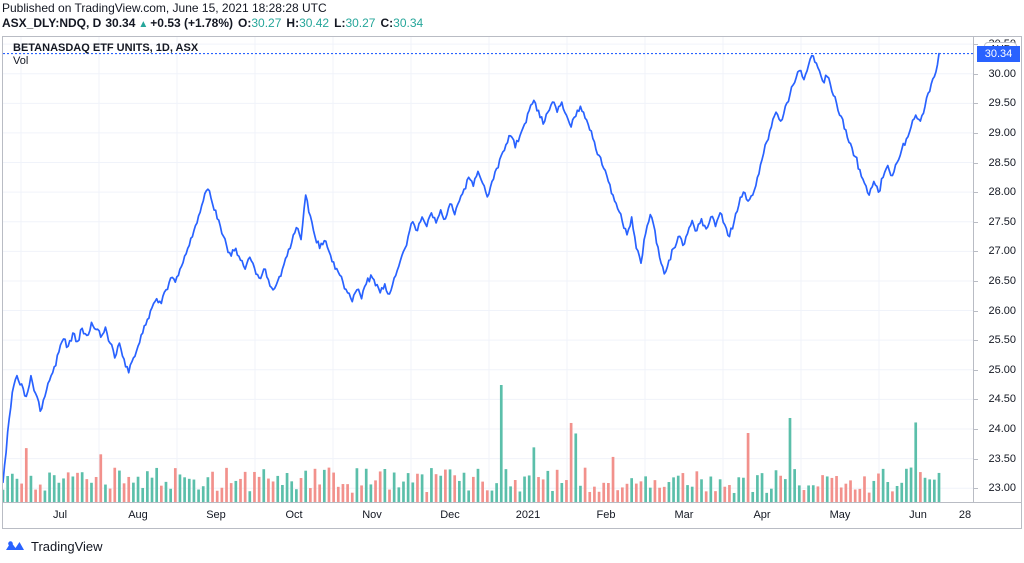  I want to click on high-key: H:, so click(293, 23).